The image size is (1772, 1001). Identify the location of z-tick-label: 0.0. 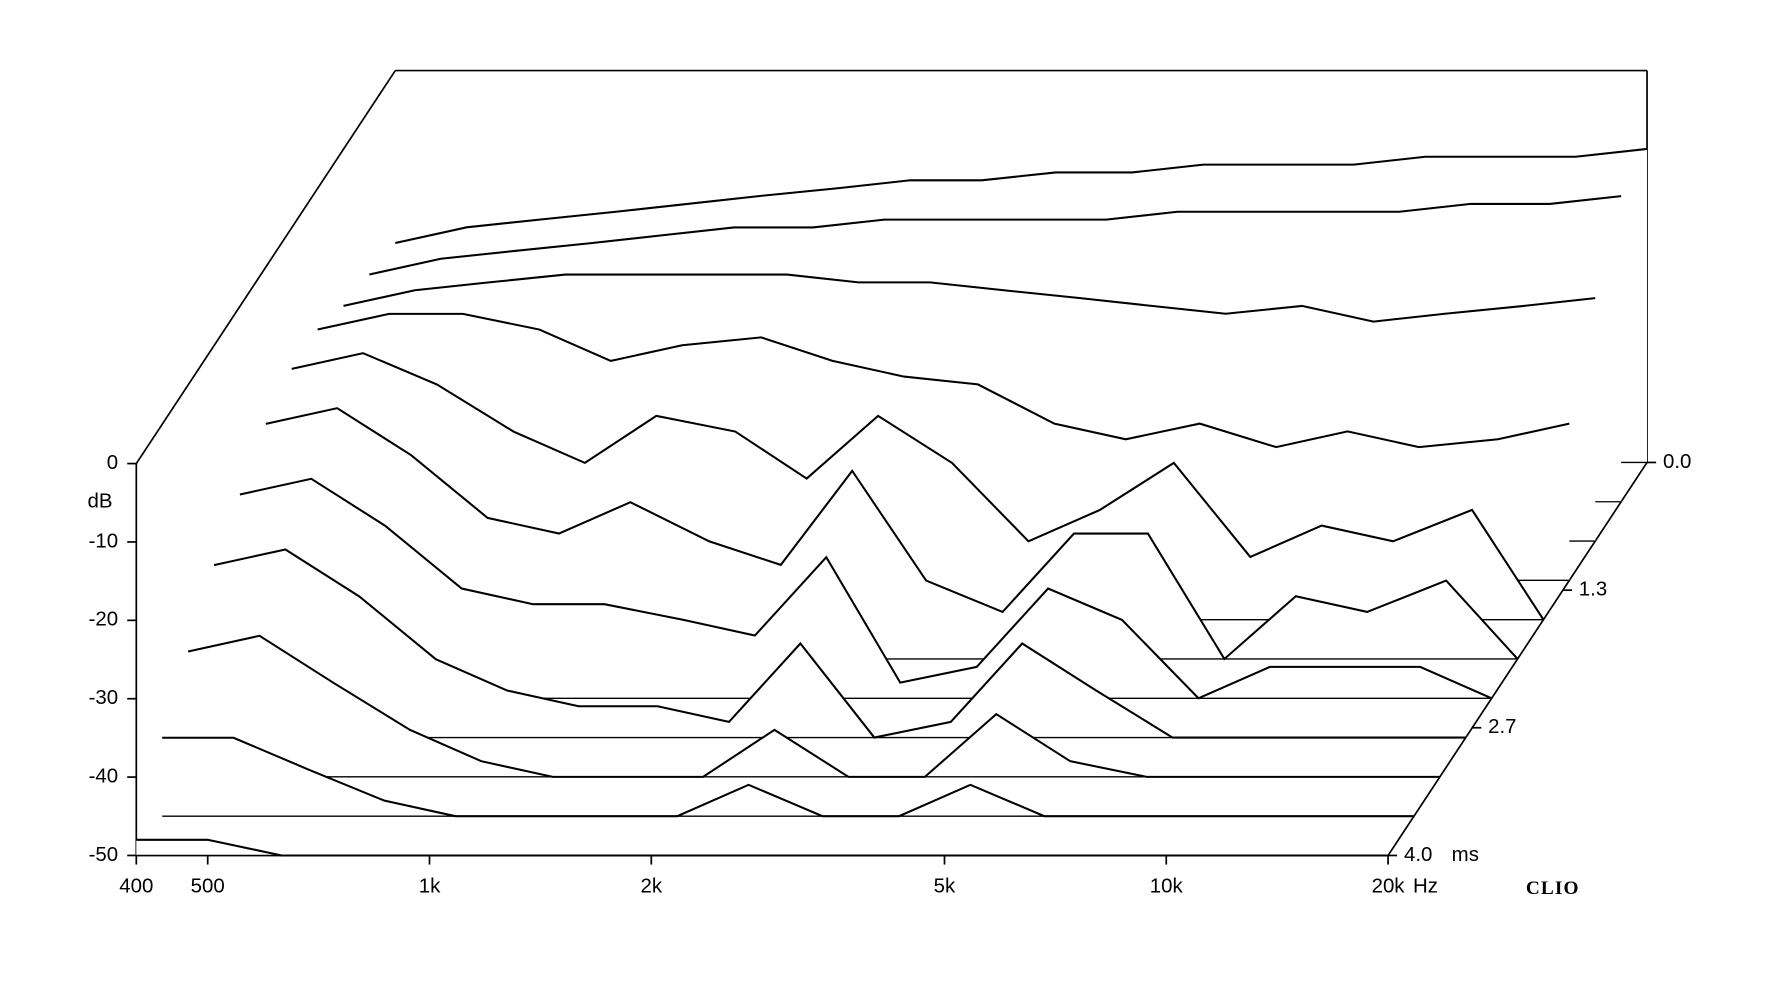
(1677, 461).